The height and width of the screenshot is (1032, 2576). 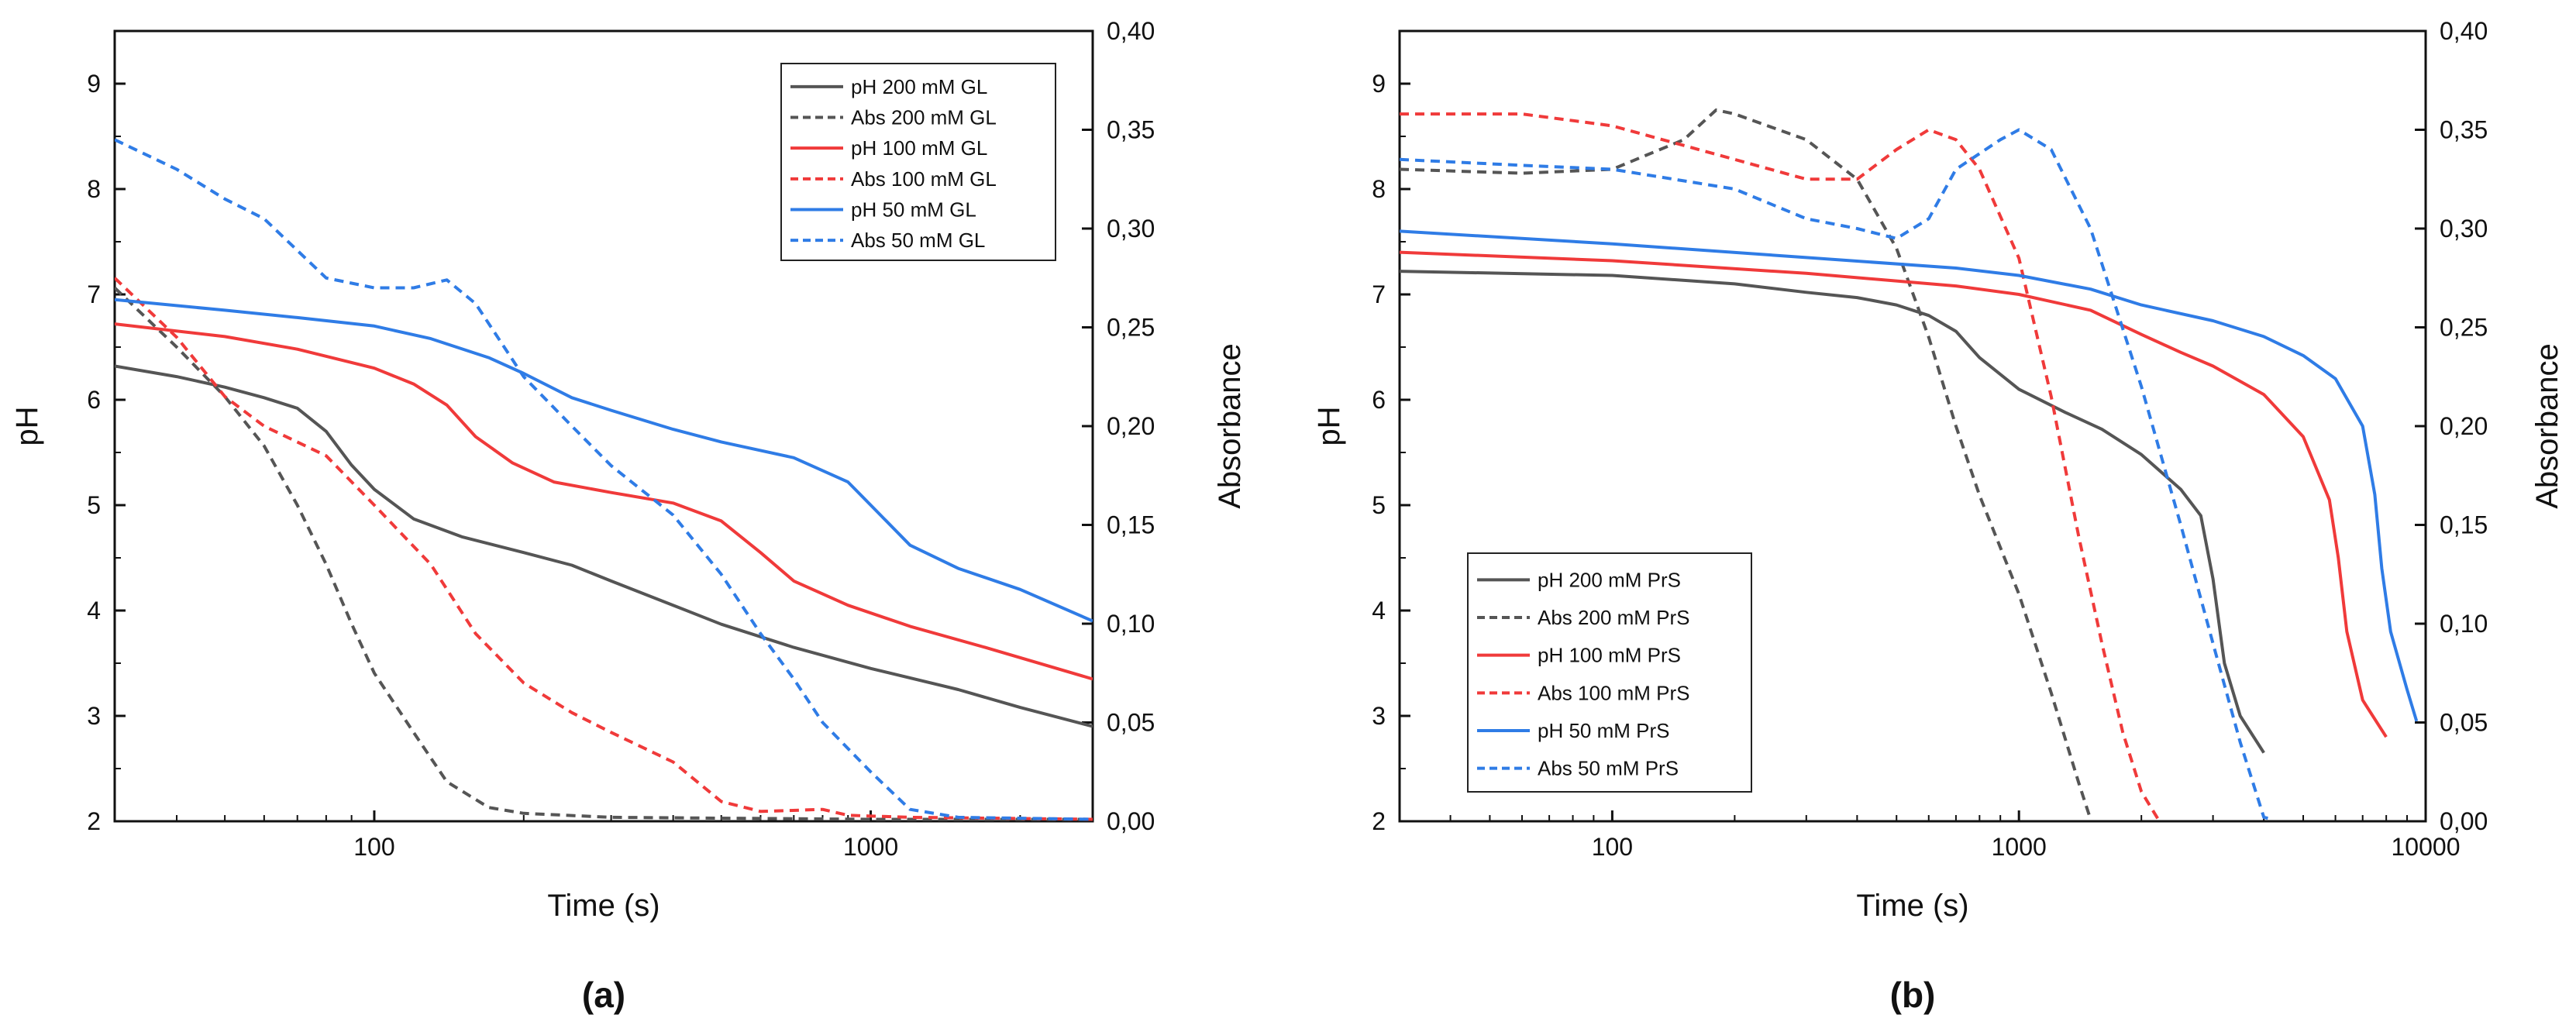 I want to click on legend-label: pH 50 mM PrS, so click(x=1604, y=730).